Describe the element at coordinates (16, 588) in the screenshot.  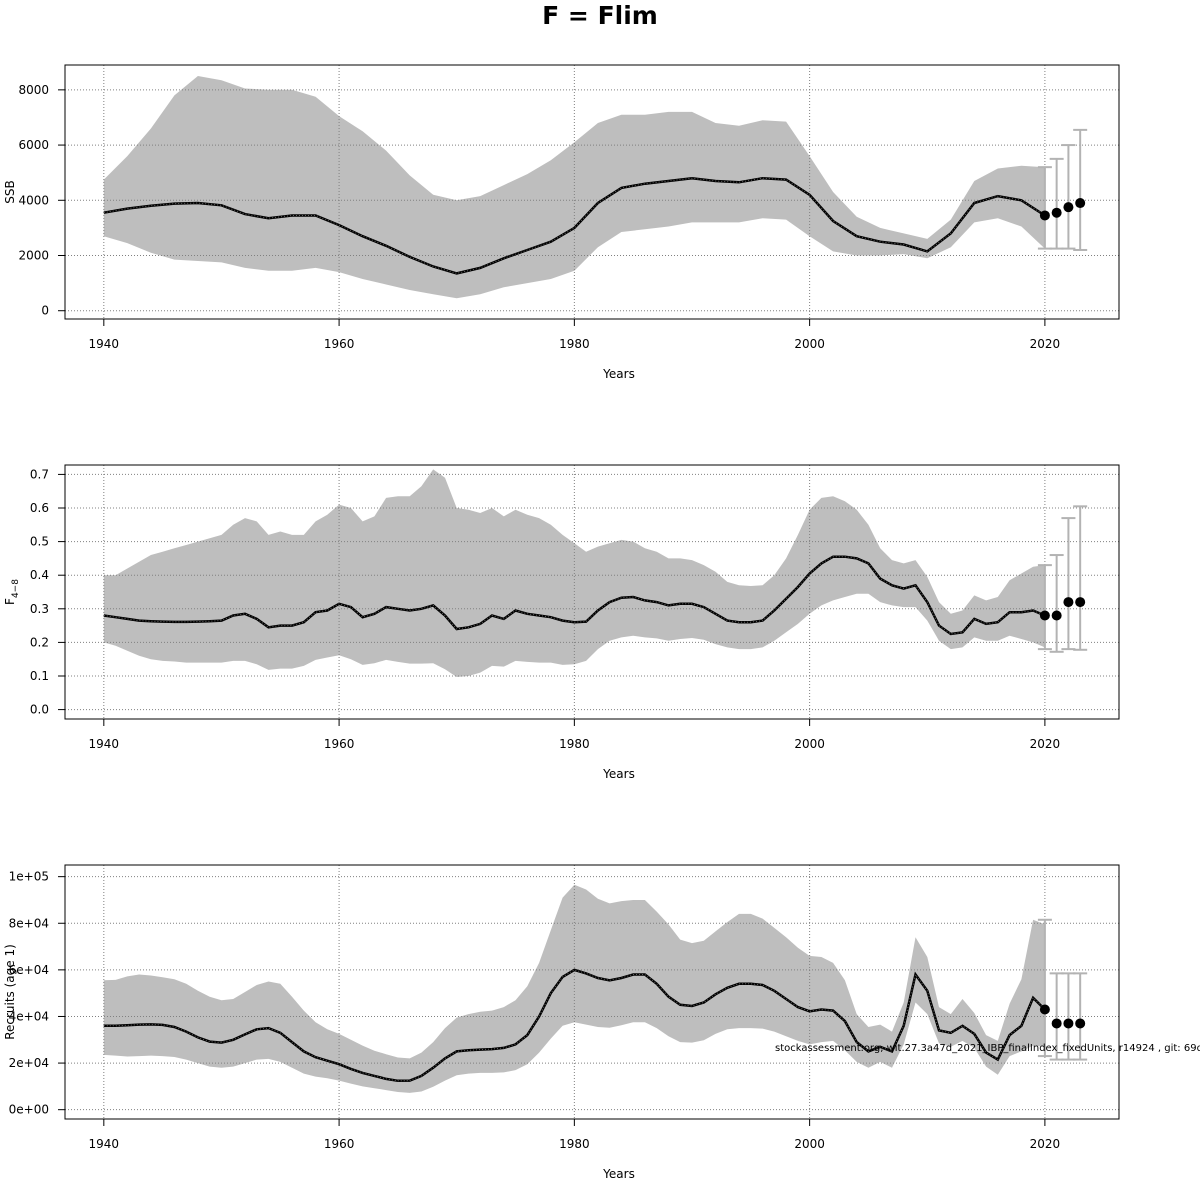
I see `f-y-axis-label-subscript: 4−8` at that location.